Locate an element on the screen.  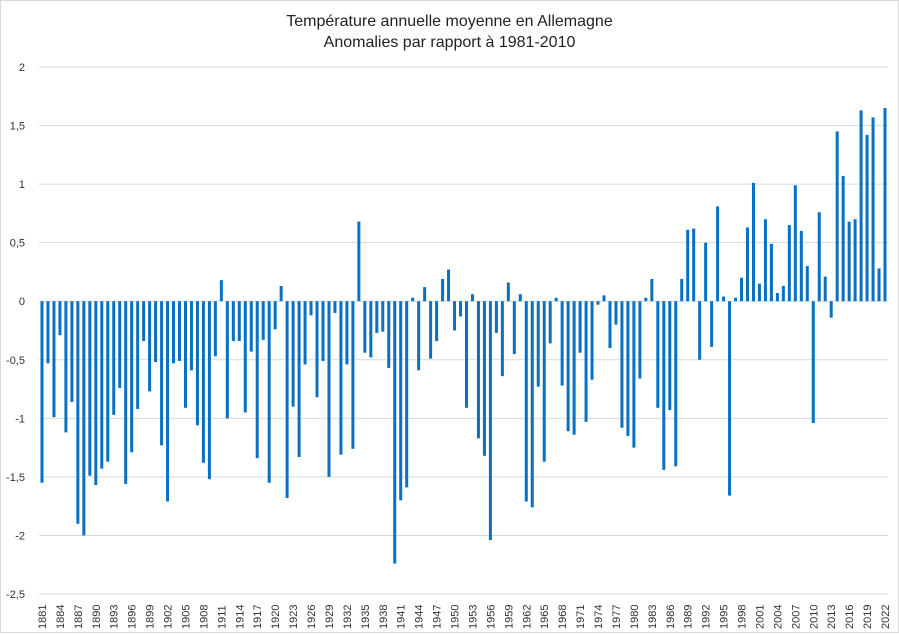
bar-1970 is located at coordinates (574, 368).